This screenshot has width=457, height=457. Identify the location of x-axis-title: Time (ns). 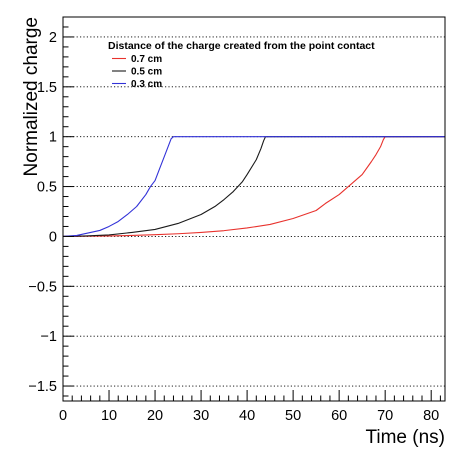
(405, 437).